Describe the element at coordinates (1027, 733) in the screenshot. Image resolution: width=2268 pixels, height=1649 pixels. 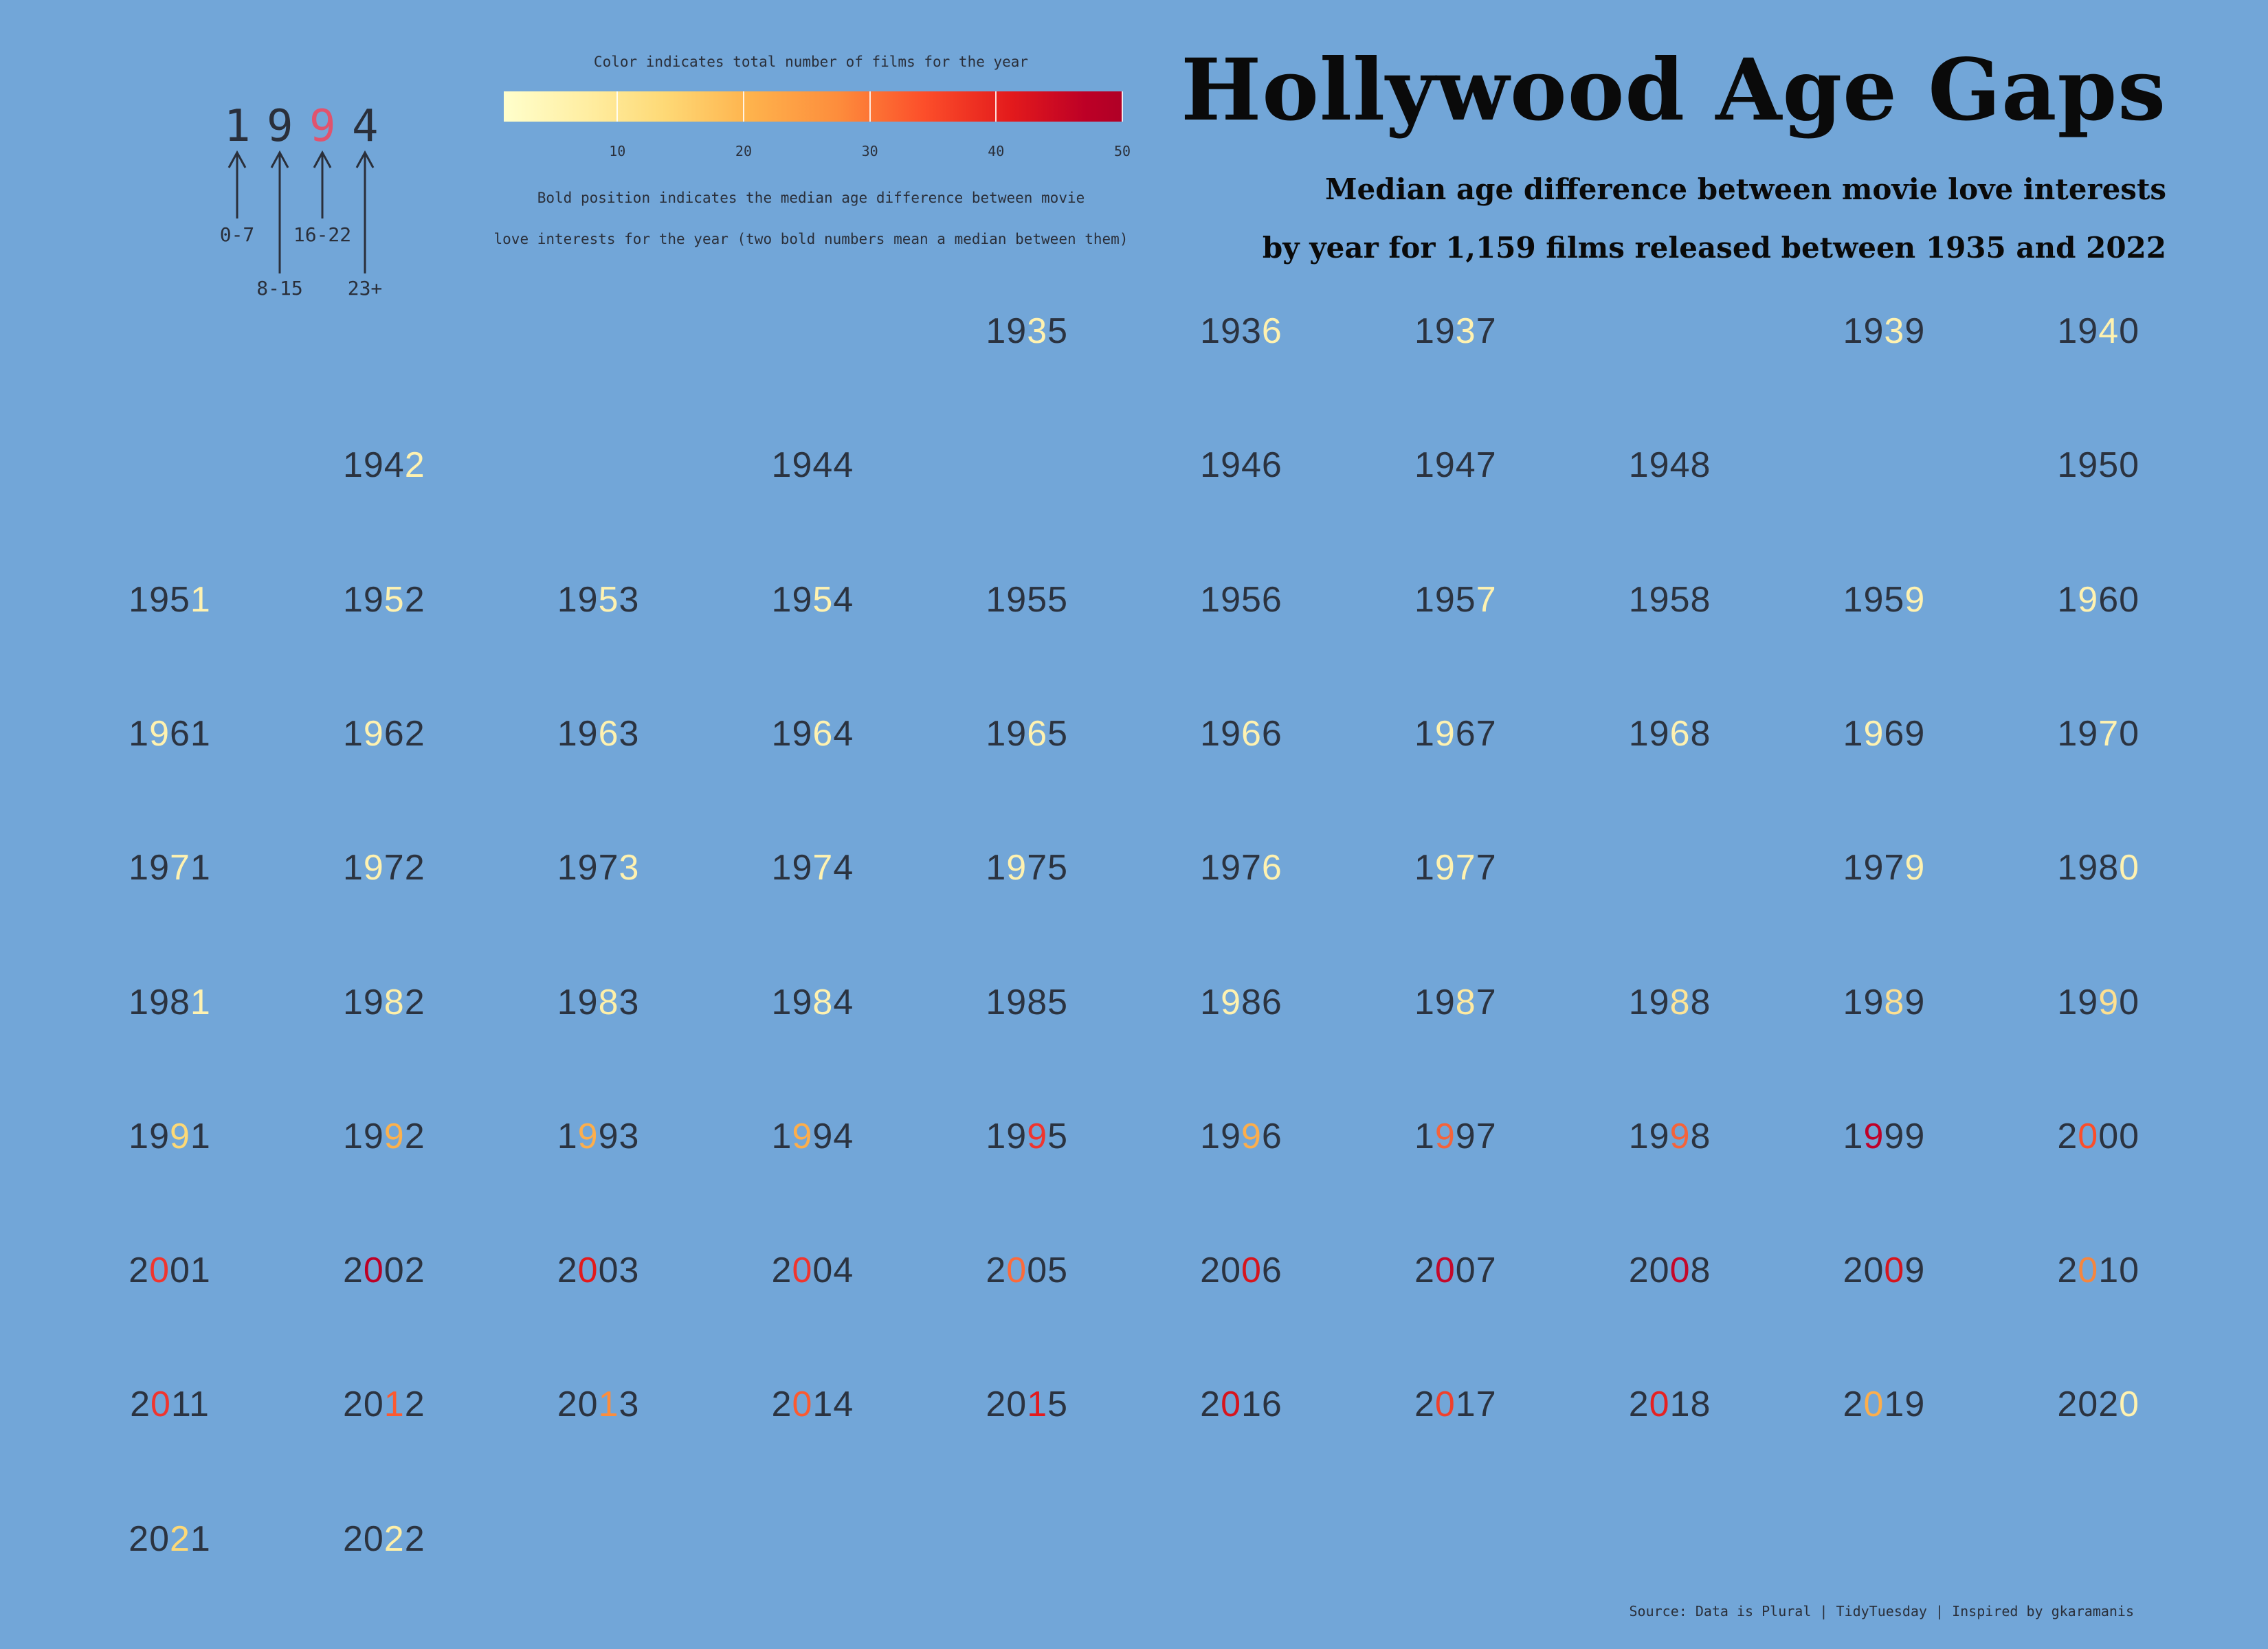
I see `year-label-1965: 1965` at that location.